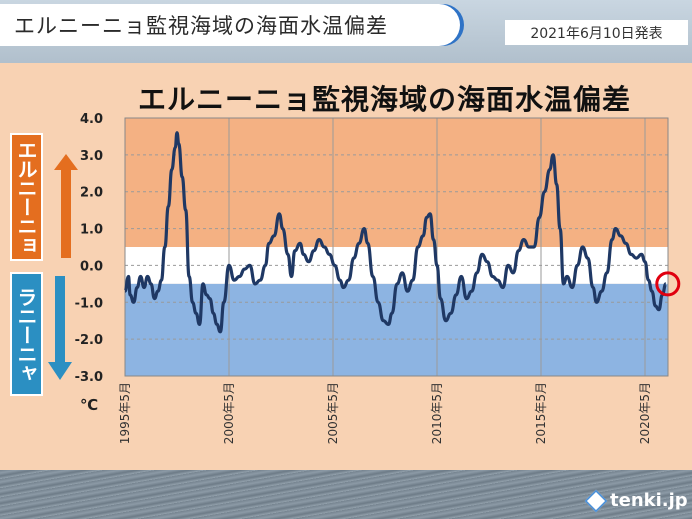 The height and width of the screenshot is (519, 692). I want to click on y-tick-label: 3.0, so click(91, 156).